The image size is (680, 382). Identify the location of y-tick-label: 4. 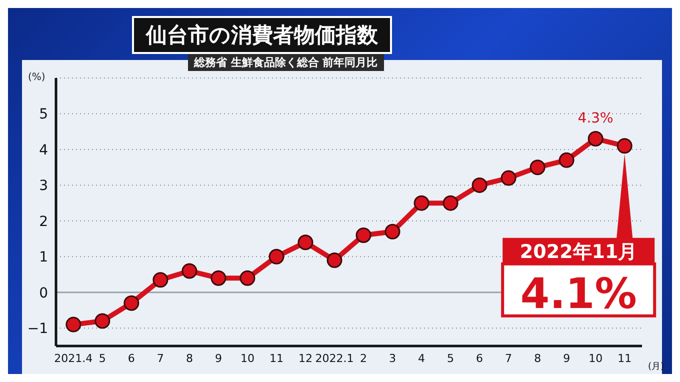
(43, 150).